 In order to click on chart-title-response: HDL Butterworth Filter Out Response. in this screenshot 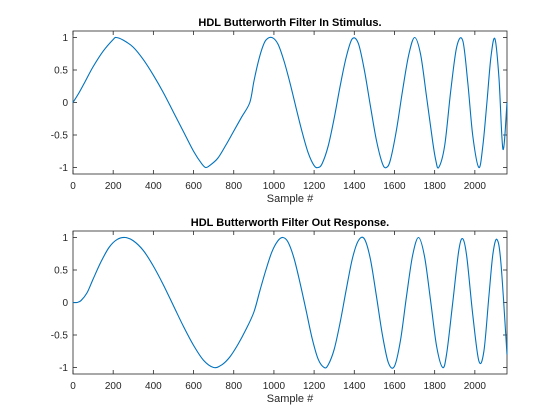, I will do `click(290, 223)`.